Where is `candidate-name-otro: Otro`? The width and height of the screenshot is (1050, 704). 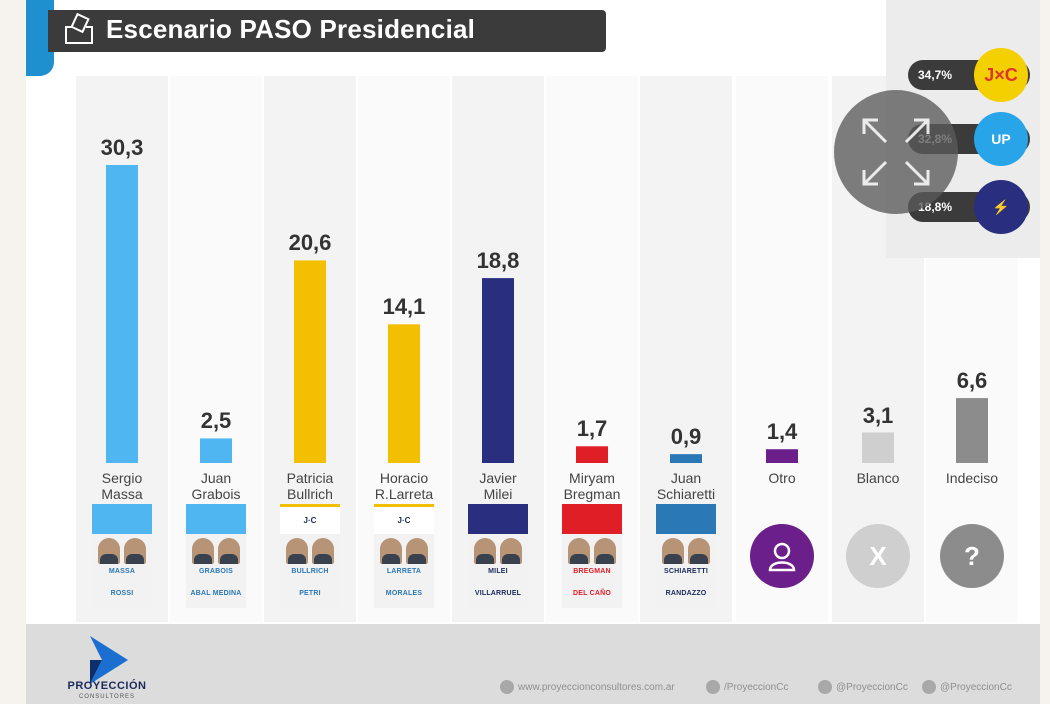 candidate-name-otro: Otro is located at coordinates (782, 478).